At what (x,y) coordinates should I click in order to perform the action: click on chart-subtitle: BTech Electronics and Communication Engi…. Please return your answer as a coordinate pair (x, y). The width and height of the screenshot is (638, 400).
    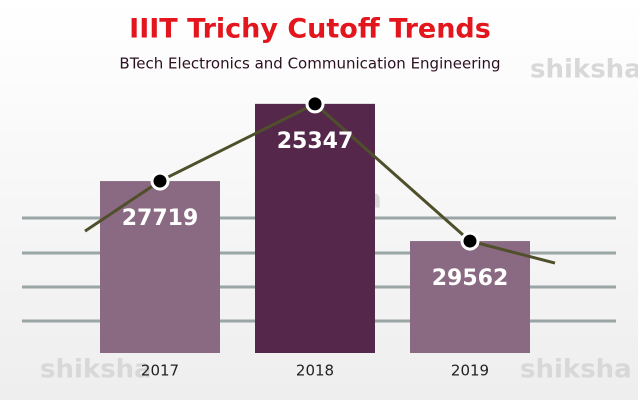
    Looking at the image, I should click on (309, 64).